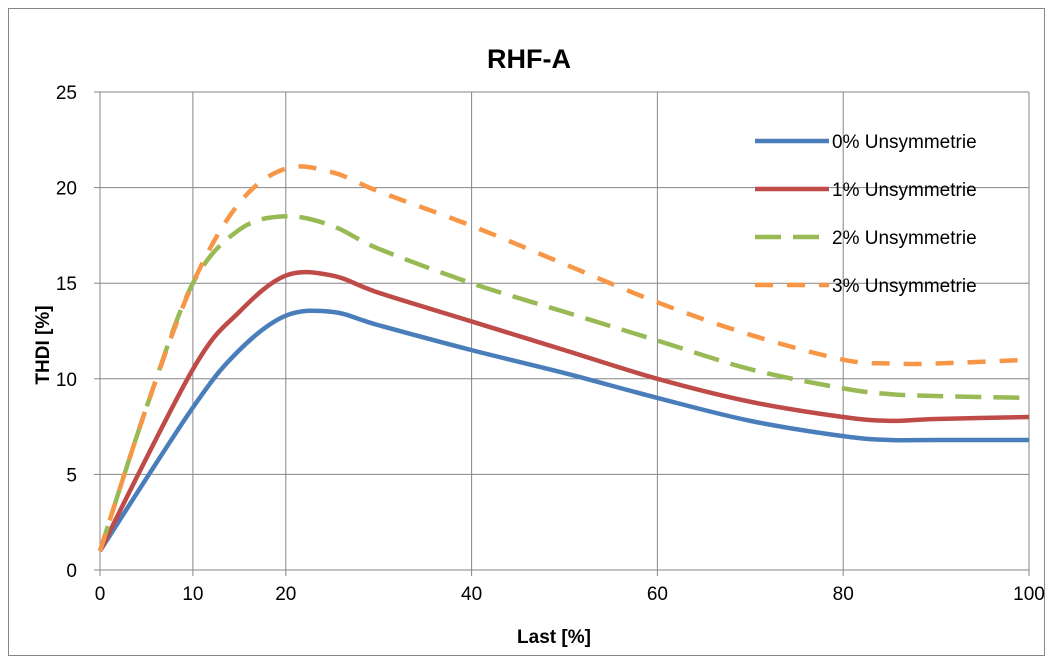  What do you see at coordinates (66, 284) in the screenshot?
I see `y-tick-label-15: 15` at bounding box center [66, 284].